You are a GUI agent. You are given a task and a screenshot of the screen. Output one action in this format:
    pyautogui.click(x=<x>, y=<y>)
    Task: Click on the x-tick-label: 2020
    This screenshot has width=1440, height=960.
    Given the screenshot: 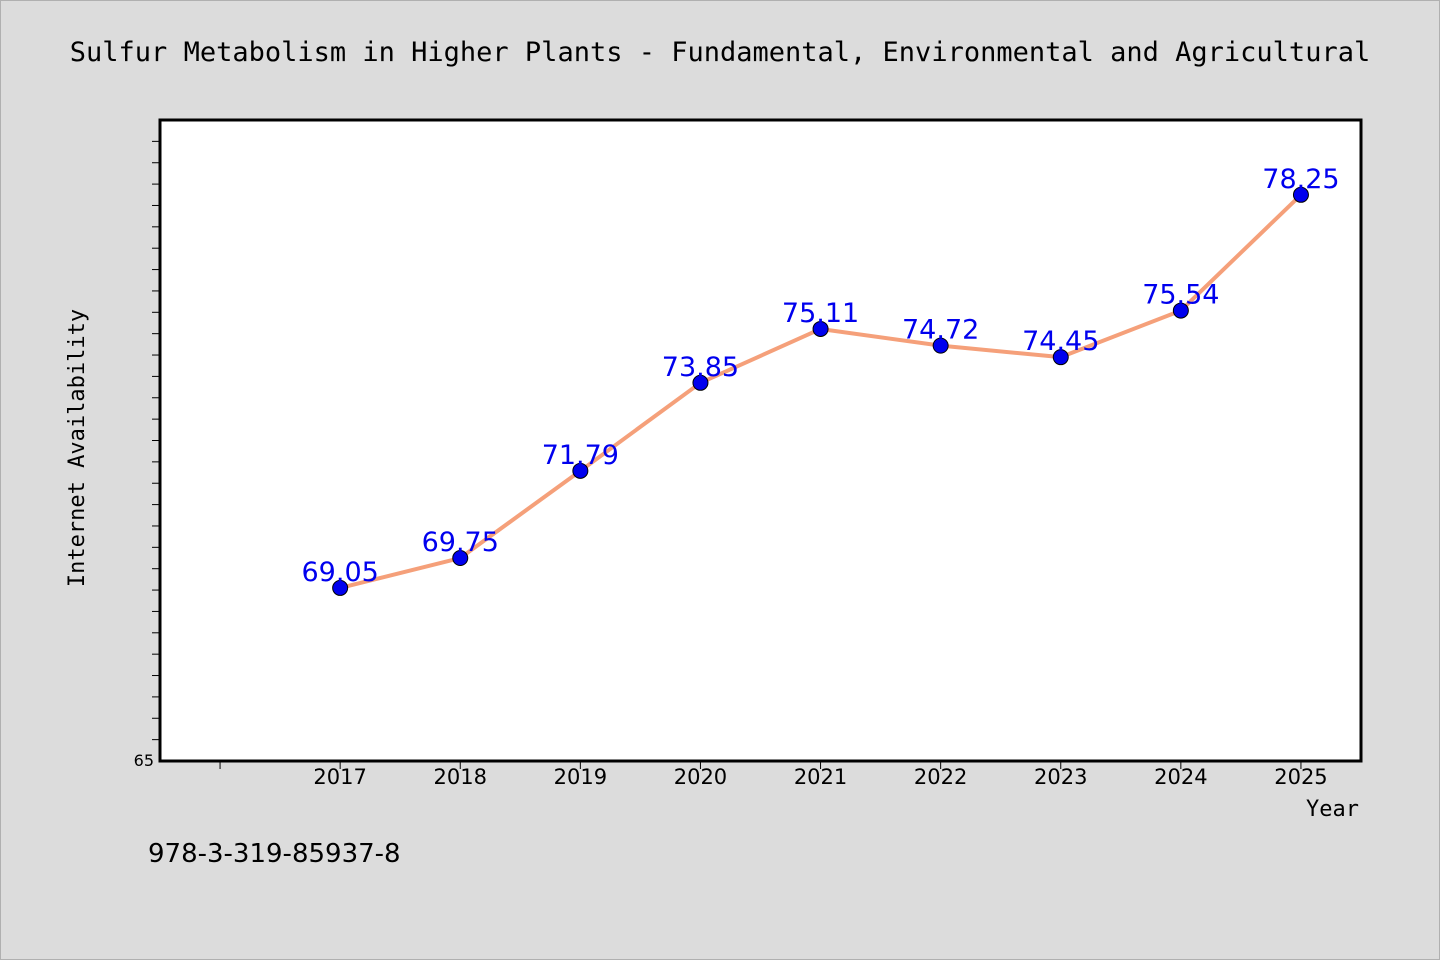 What is the action you would take?
    pyautogui.click(x=700, y=777)
    